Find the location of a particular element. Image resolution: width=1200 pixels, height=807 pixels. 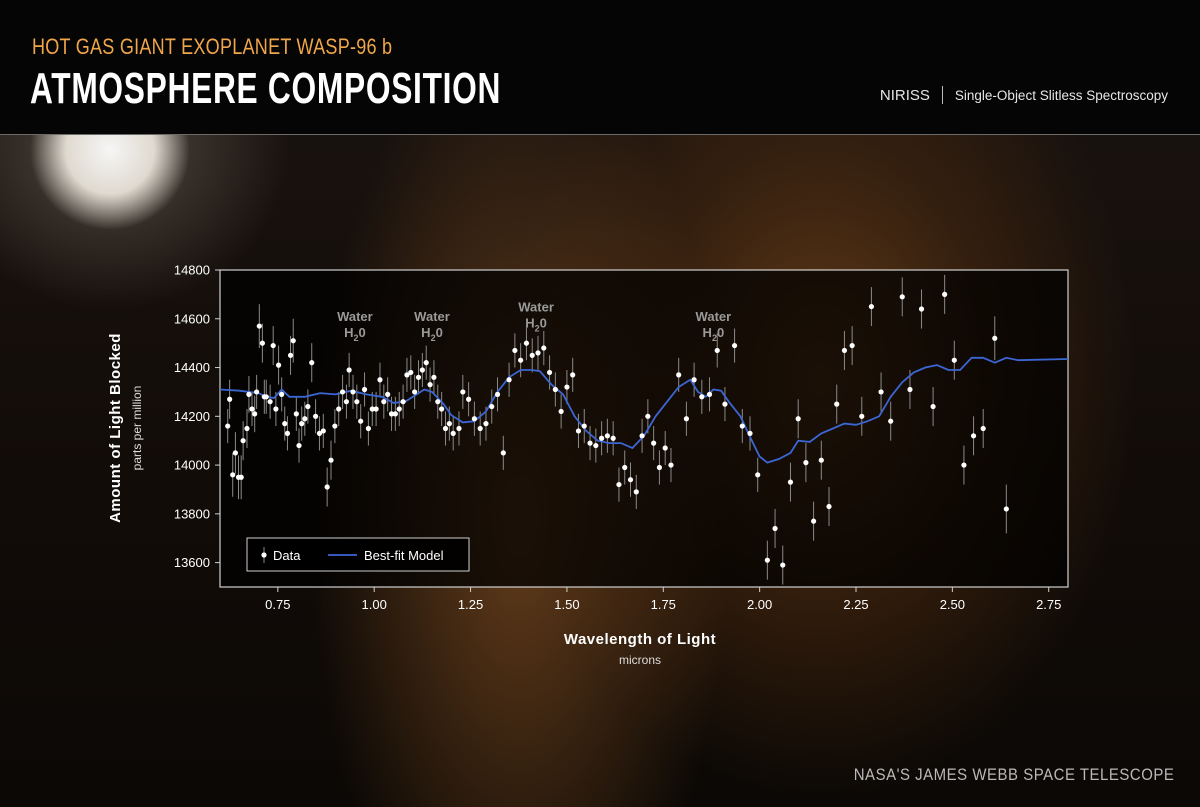

instrument-divider is located at coordinates (942, 95).